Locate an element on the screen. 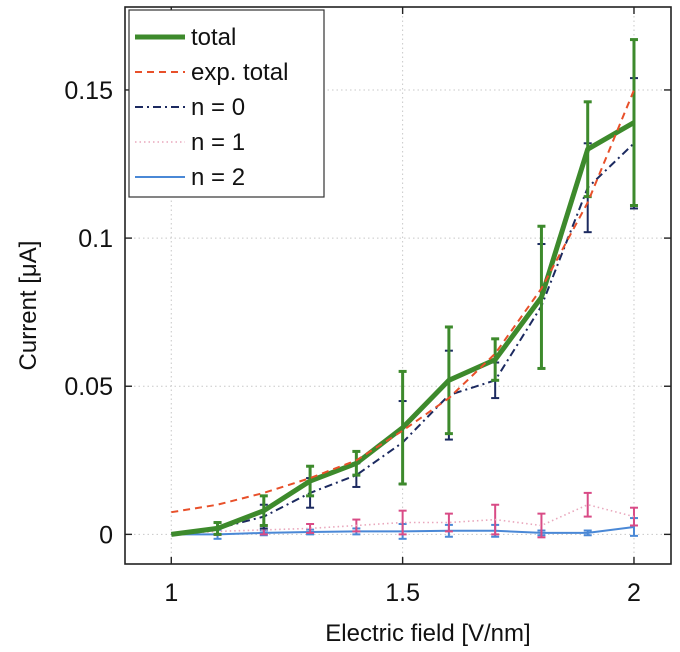 The image size is (680, 652). legend-box is located at coordinates (226, 103).